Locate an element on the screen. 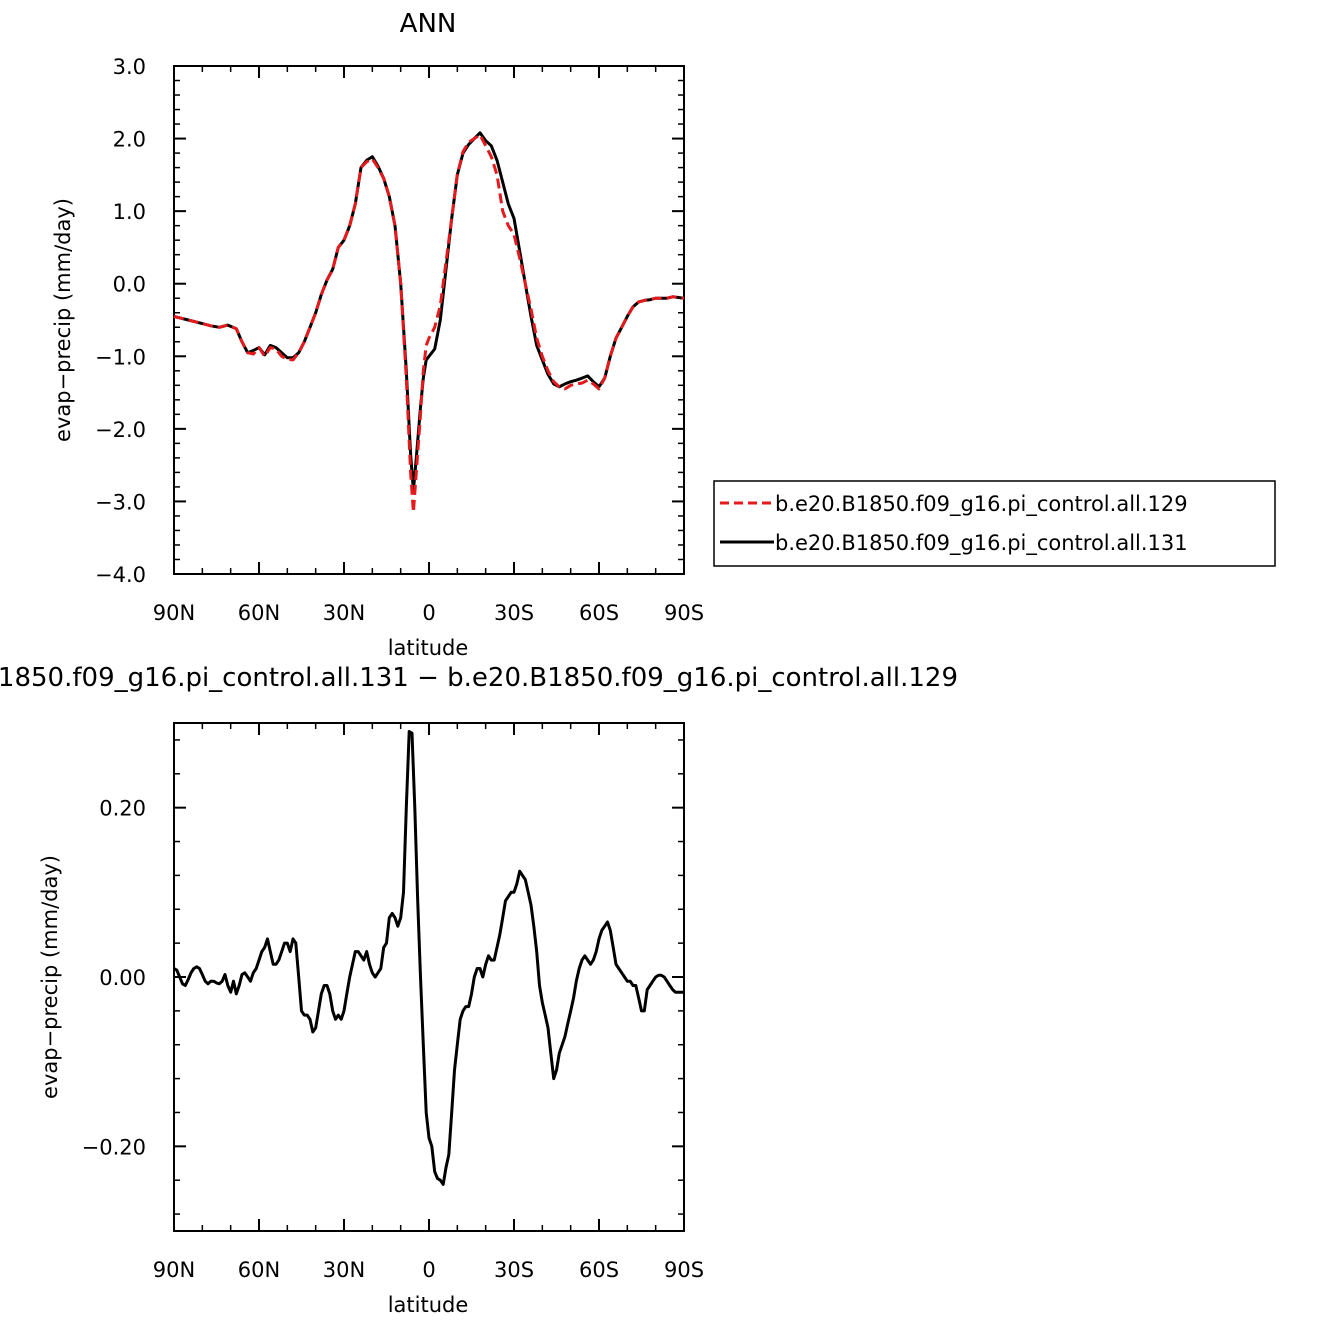 The width and height of the screenshot is (1327, 1324). top-x-tick-label: 90N is located at coordinates (174, 613).